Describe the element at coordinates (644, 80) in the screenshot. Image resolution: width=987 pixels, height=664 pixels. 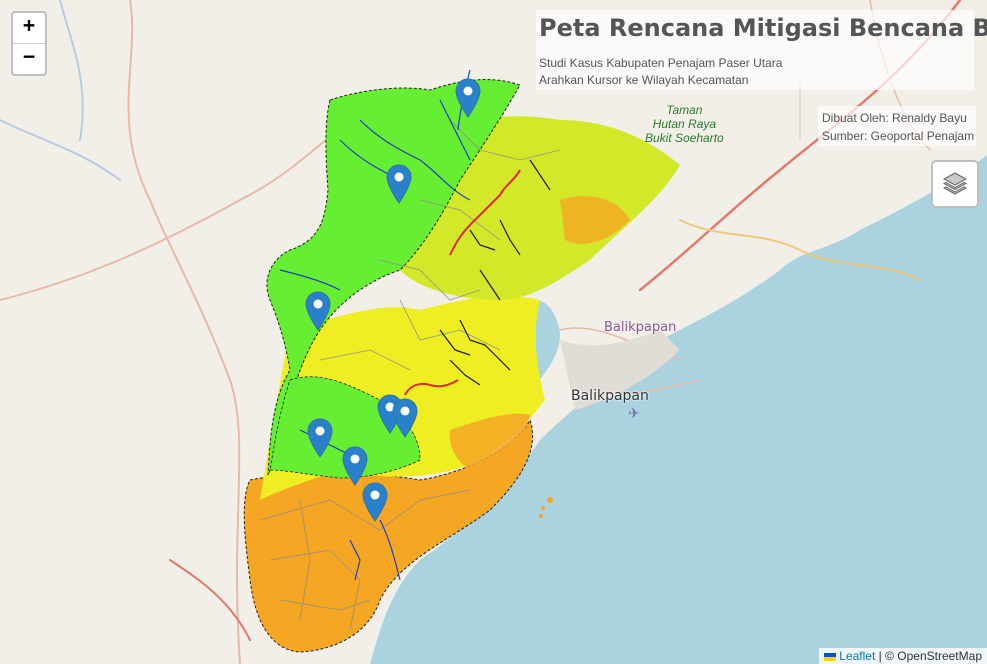
I see `map-instruction: Arahkan Kursor ke Wilayah Kecamatan` at that location.